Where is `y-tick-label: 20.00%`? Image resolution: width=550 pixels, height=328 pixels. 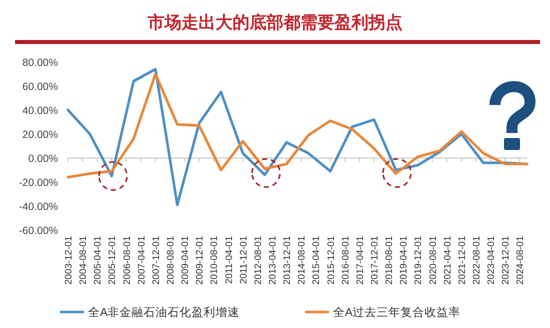 y-tick-label: 20.00% is located at coordinates (40, 135).